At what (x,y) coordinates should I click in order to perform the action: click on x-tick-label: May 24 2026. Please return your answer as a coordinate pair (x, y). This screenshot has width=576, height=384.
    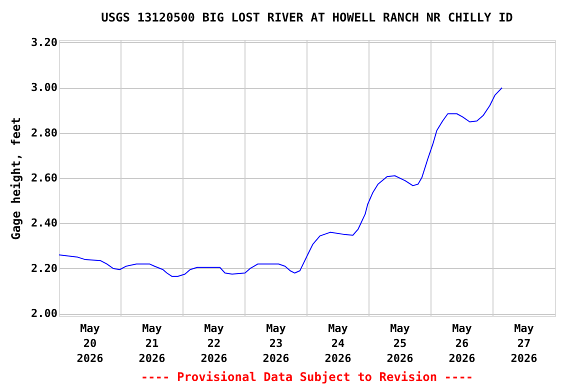
    Looking at the image, I should click on (338, 343).